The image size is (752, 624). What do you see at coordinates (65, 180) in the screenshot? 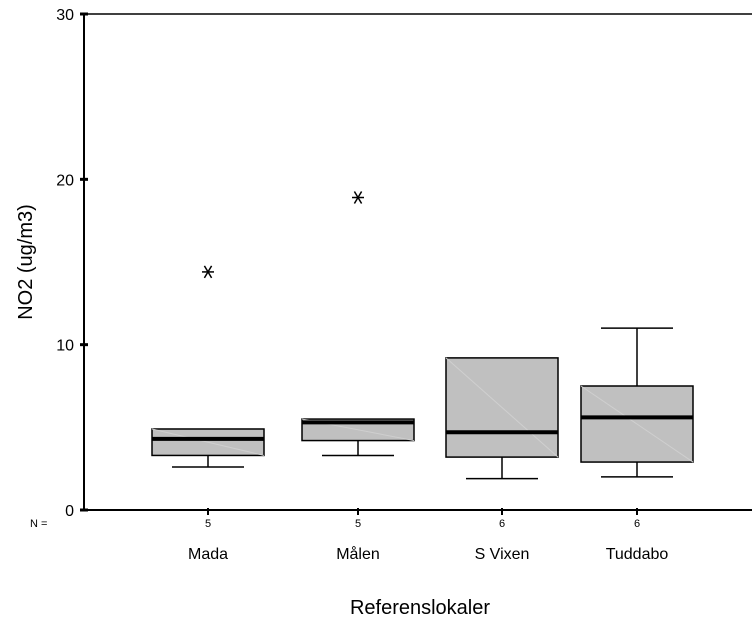
I see `y-tick-label: 20` at bounding box center [65, 180].